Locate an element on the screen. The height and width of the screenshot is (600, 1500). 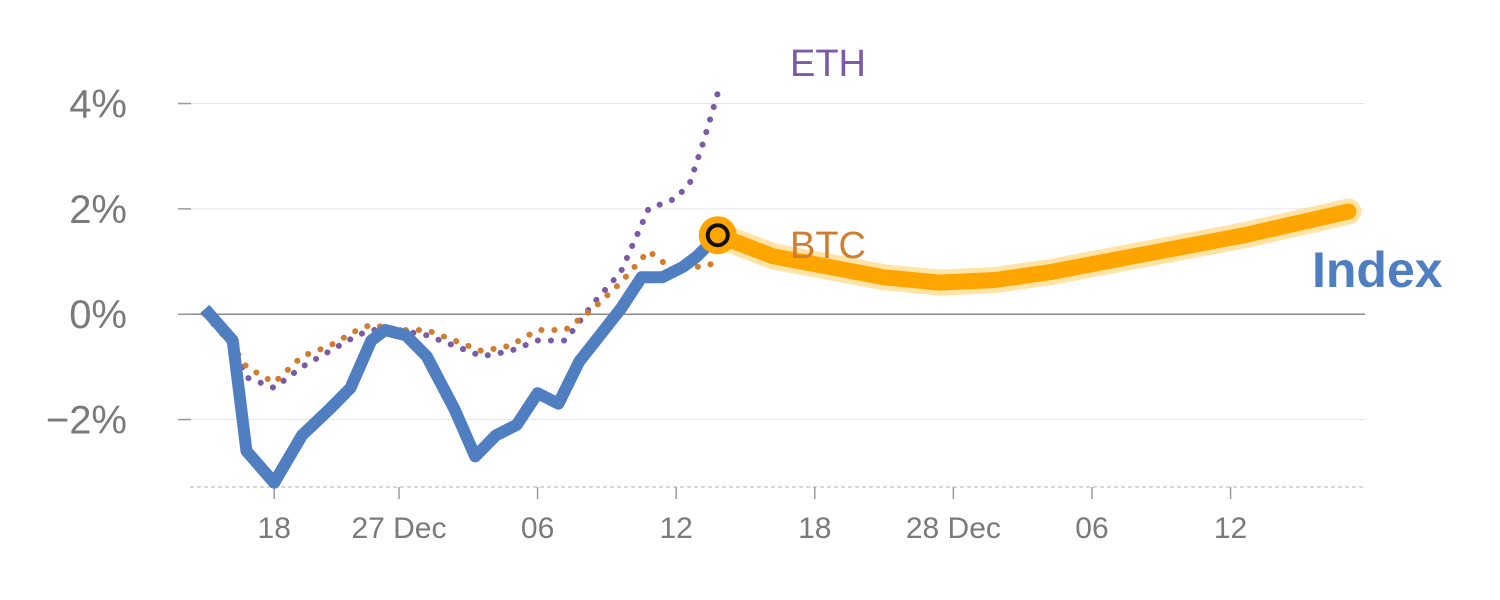
y-tick-label: −2% is located at coordinates (86, 421).